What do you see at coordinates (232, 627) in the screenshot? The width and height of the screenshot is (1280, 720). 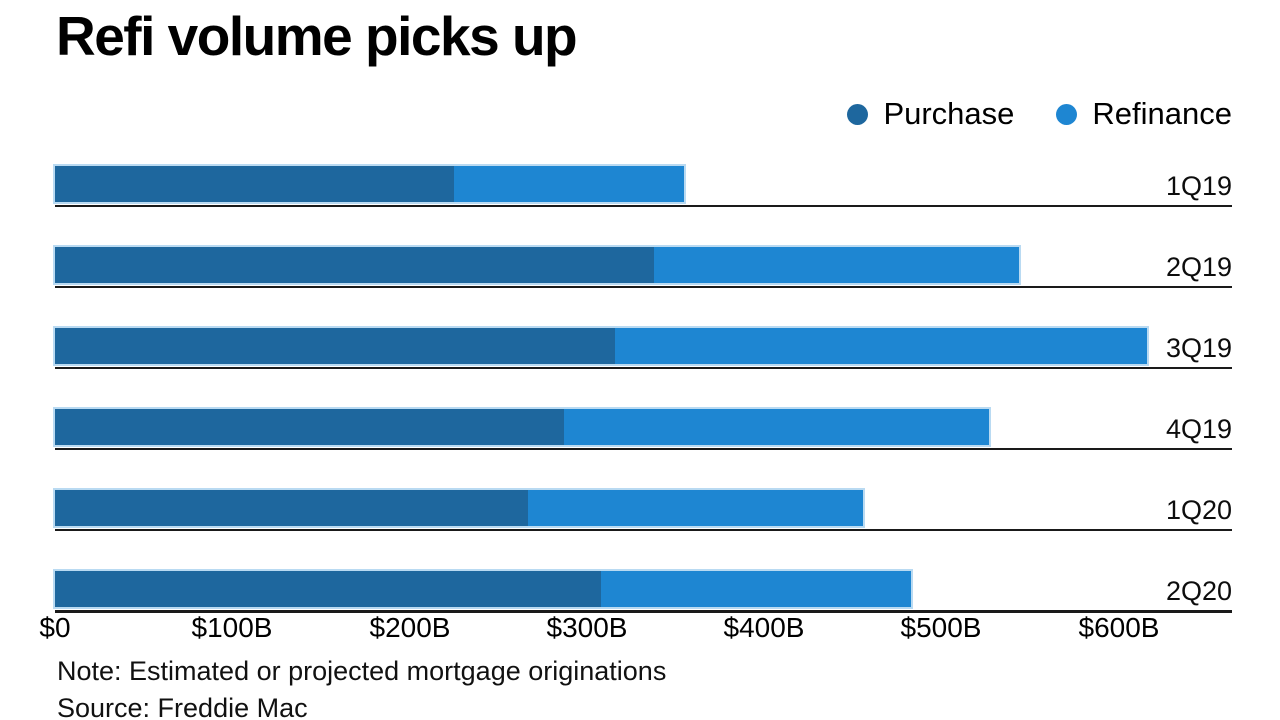 I see `x-tick-label: $100B` at bounding box center [232, 627].